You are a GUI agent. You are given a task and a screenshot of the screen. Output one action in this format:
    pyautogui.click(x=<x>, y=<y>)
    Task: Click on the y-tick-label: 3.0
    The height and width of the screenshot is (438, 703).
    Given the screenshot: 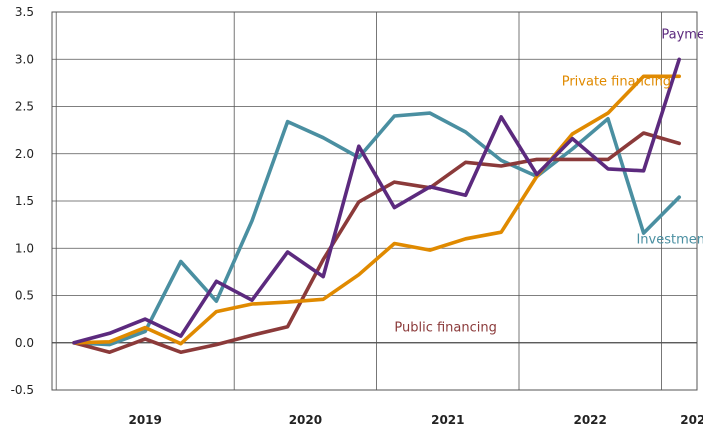 What is the action you would take?
    pyautogui.click(x=24, y=59)
    